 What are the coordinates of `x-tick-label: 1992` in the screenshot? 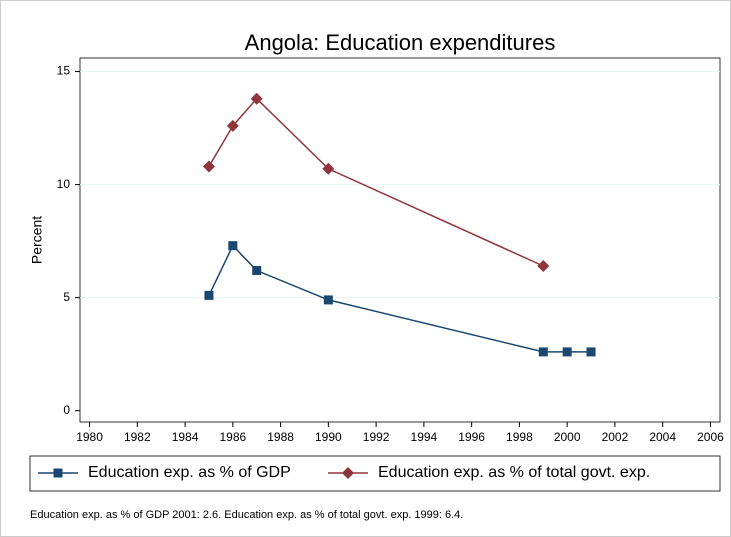 It's located at (376, 437).